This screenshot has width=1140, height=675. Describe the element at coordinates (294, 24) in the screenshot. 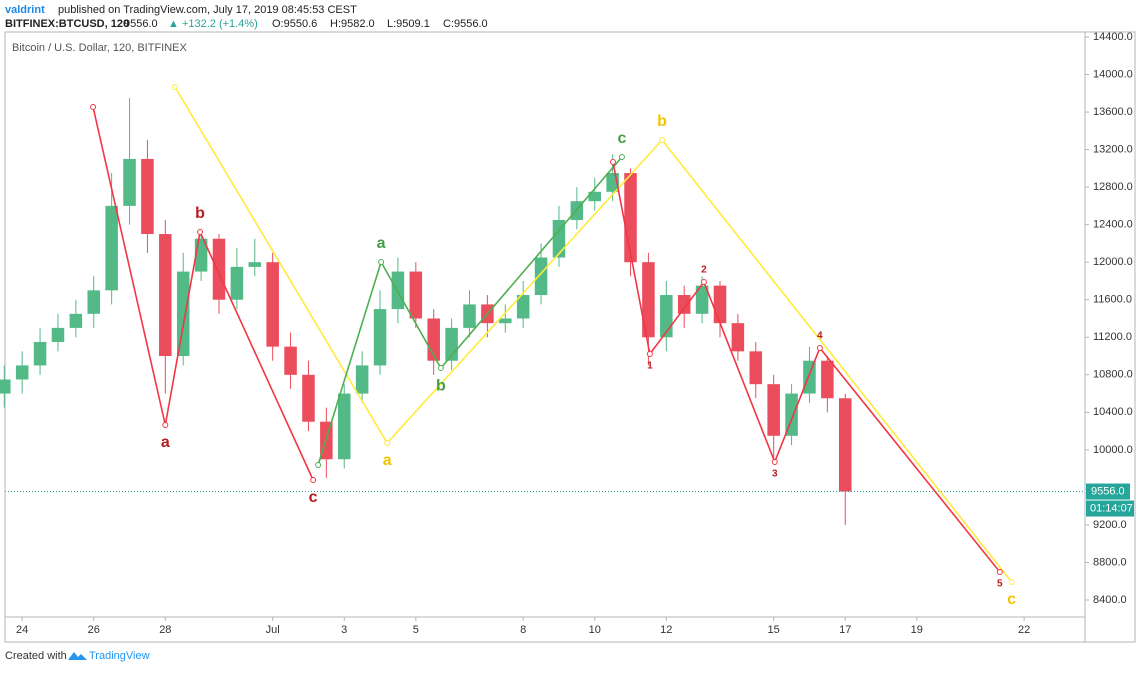

I see `ohlc-open: O:9550.6` at that location.